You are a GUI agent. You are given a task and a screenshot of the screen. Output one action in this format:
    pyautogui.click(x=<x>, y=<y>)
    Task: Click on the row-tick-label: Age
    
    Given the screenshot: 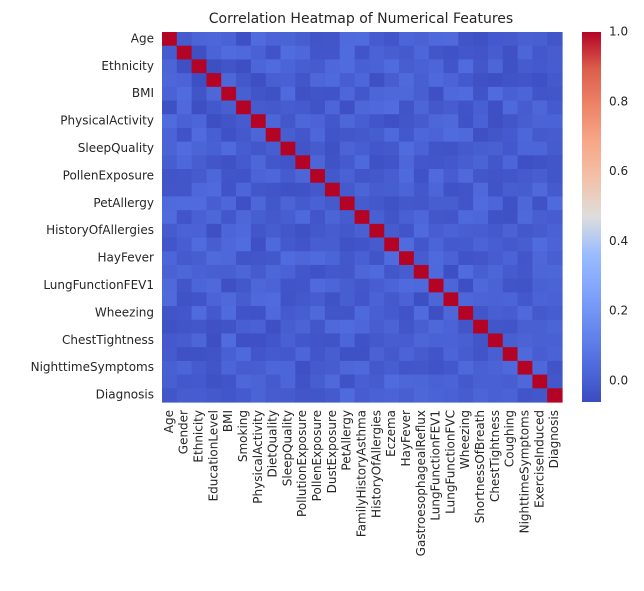 What is the action you would take?
    pyautogui.click(x=142, y=38)
    